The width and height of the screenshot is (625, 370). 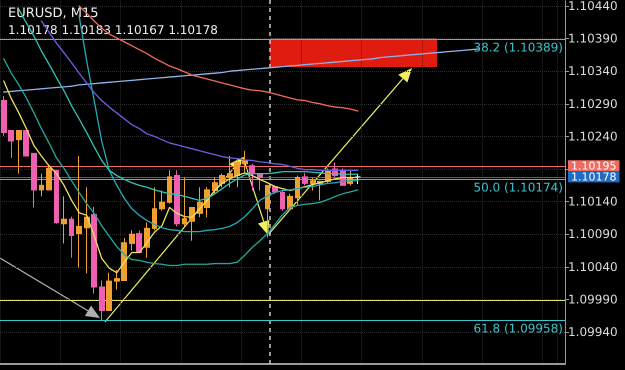 What do you see at coordinates (518, 187) in the screenshot?
I see `ref-line-label: 50.0 (1.10174)` at bounding box center [518, 187].